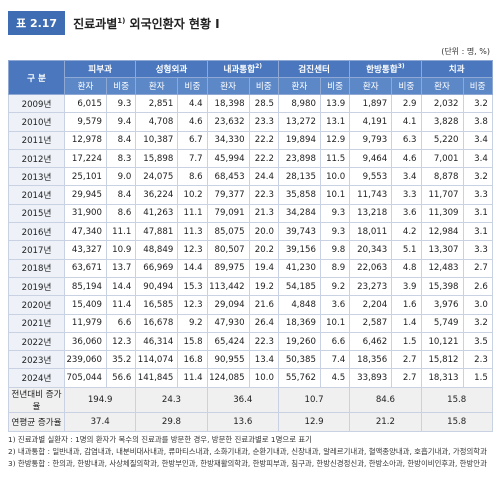 This screenshot has width=500, height=490. What do you see at coordinates (36, 140) in the screenshot?
I see `year-cell: 2011년` at bounding box center [36, 140].